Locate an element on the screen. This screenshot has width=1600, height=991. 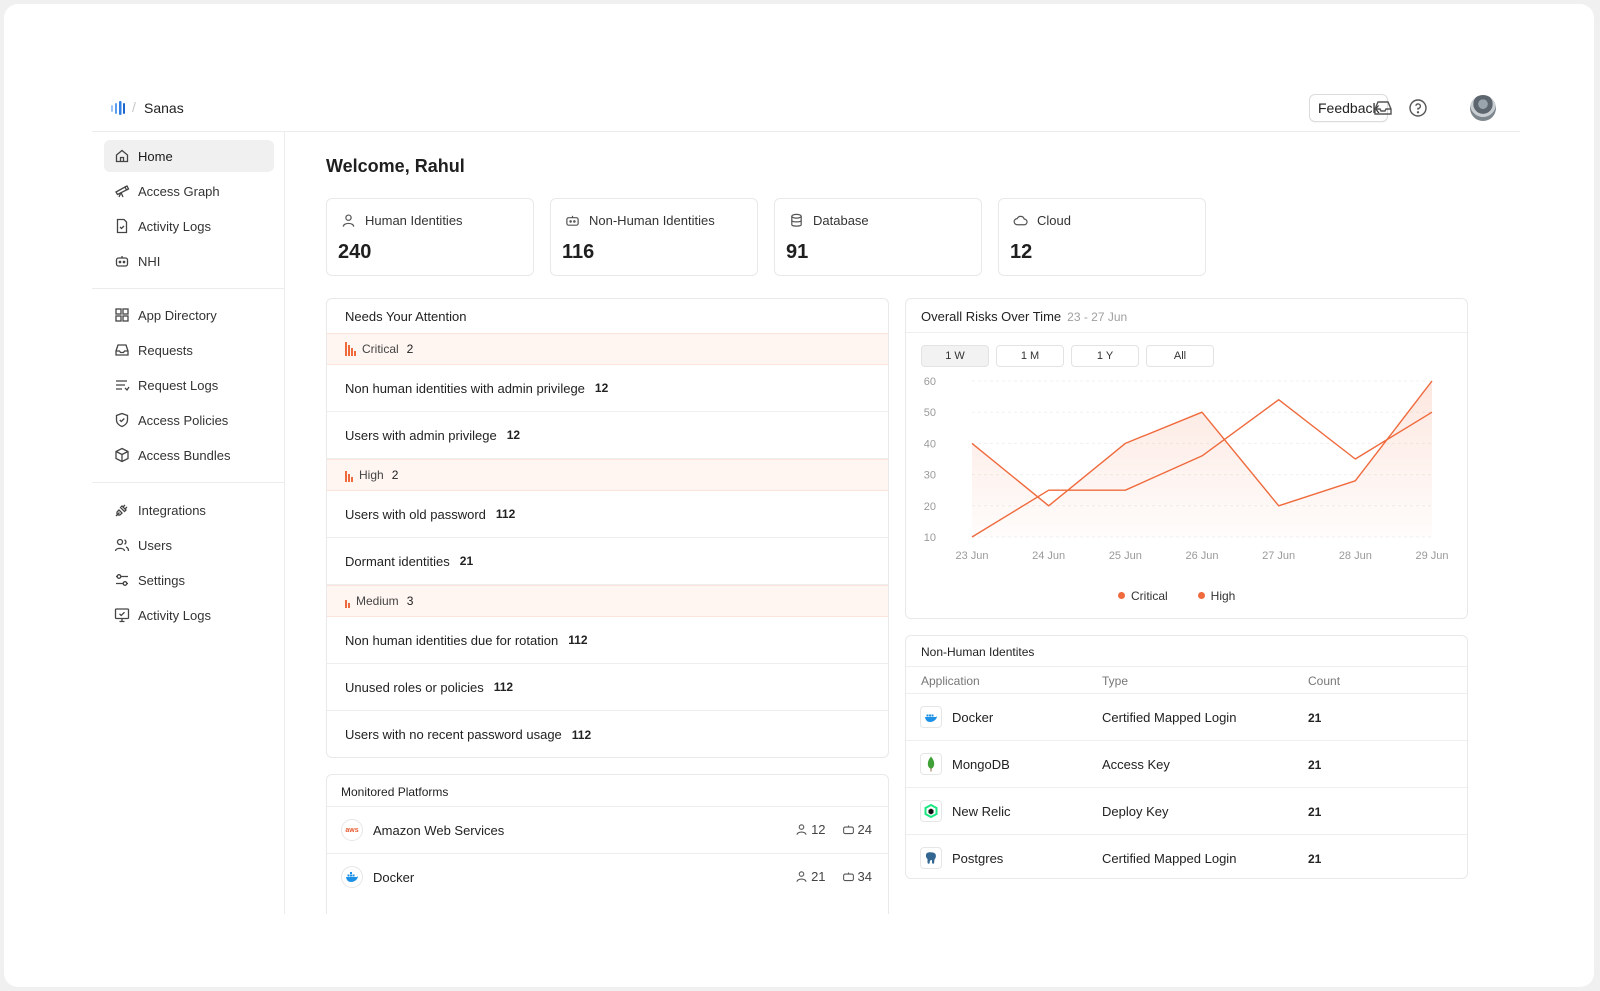
sidebar-item-label: NHI is located at coordinates (149, 261).